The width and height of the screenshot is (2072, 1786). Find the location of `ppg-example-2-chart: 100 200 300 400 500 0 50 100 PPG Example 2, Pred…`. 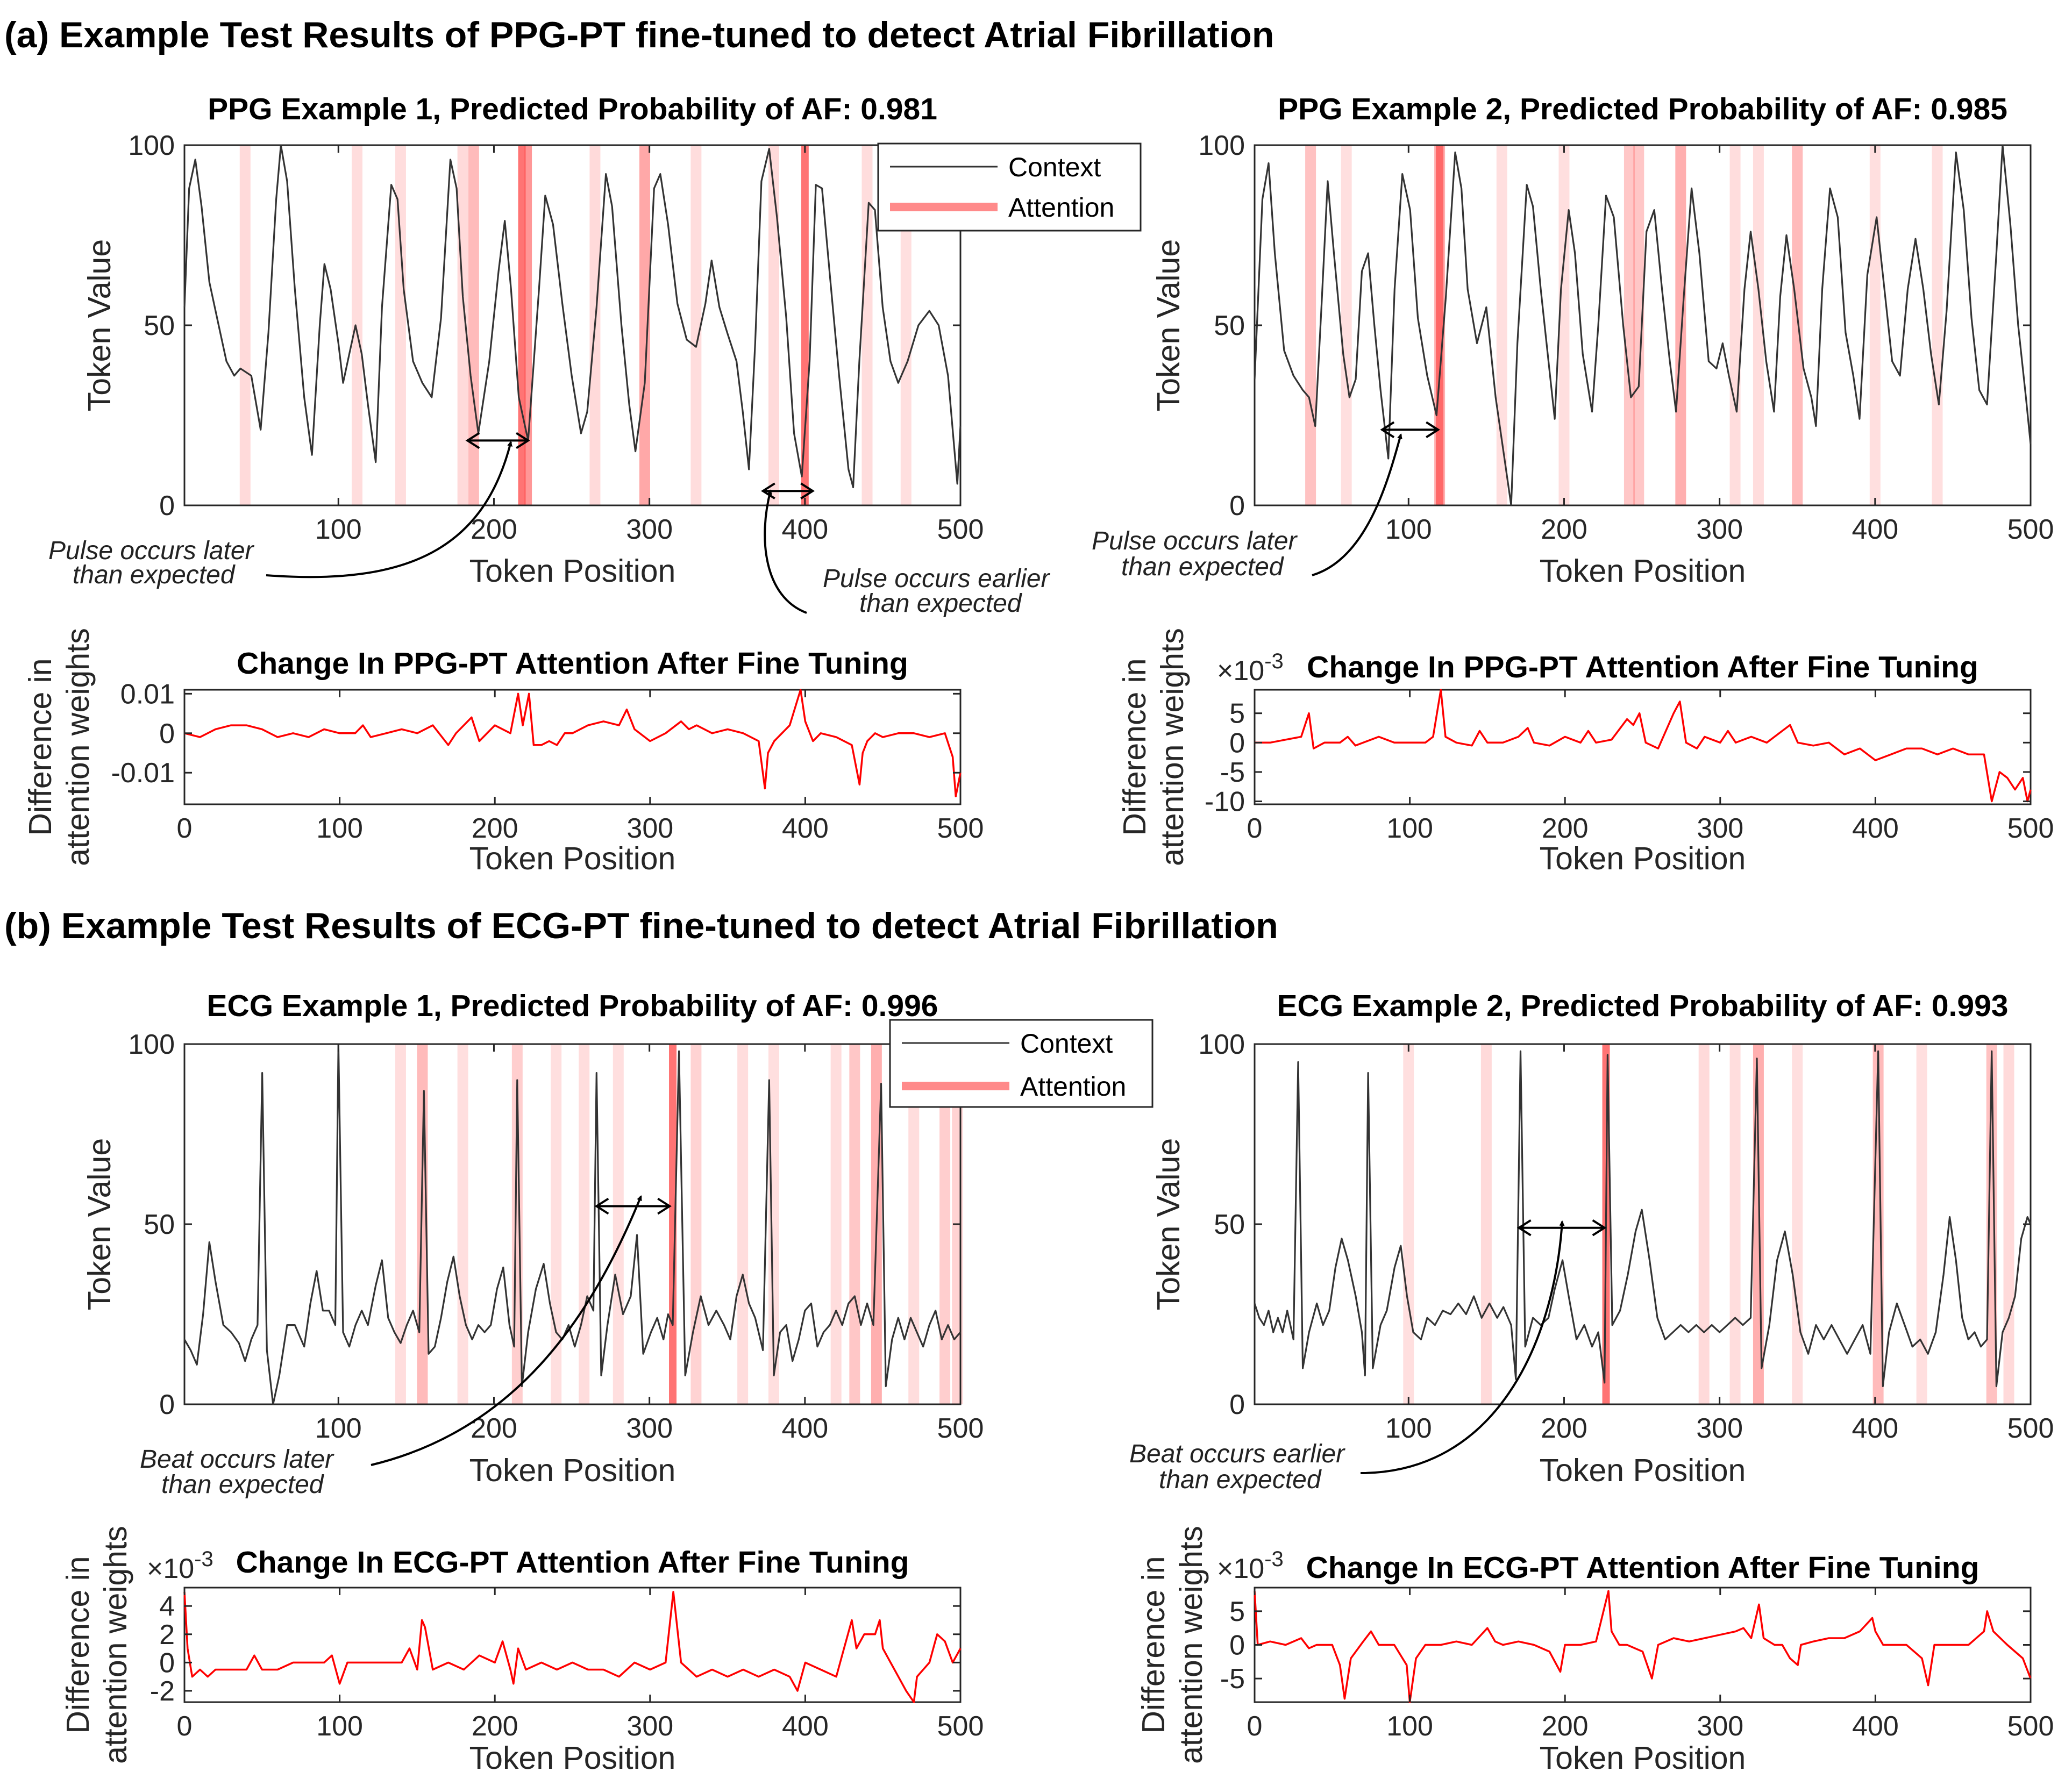

ppg-example-2-chart: 100 200 300 400 500 0 50 100 PPG Example 2, Pred… is located at coordinates (1603, 340).